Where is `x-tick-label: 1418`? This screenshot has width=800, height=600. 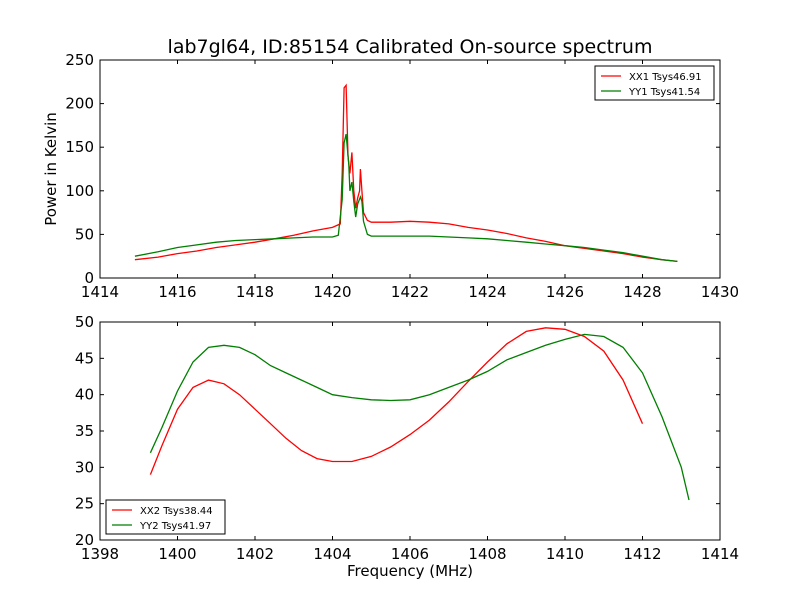
x-tick-label: 1418 is located at coordinates (255, 292).